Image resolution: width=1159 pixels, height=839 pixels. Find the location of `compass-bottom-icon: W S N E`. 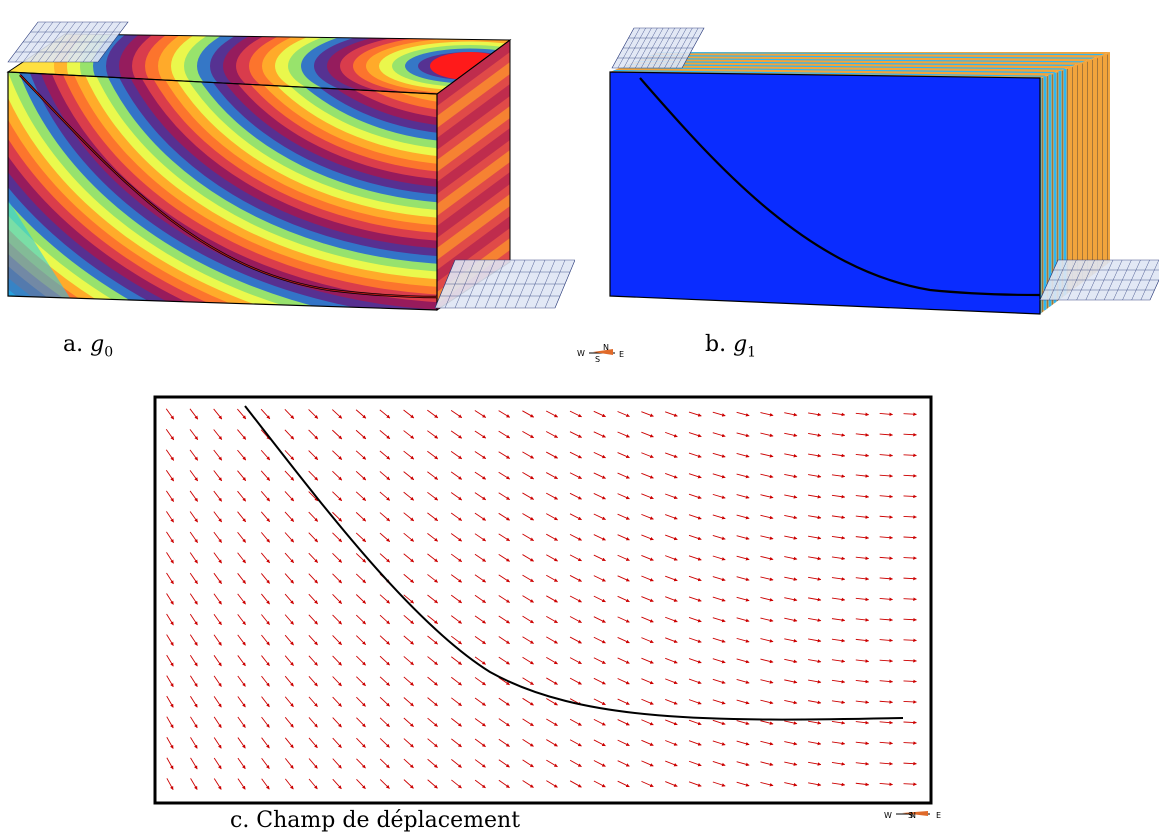

compass-bottom-icon: W S N E is located at coordinates (912, 815).